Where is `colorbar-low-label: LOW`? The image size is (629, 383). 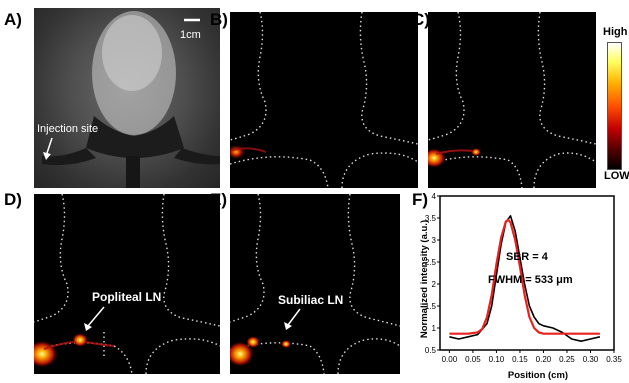 colorbar-low-label: LOW is located at coordinates (616, 176).